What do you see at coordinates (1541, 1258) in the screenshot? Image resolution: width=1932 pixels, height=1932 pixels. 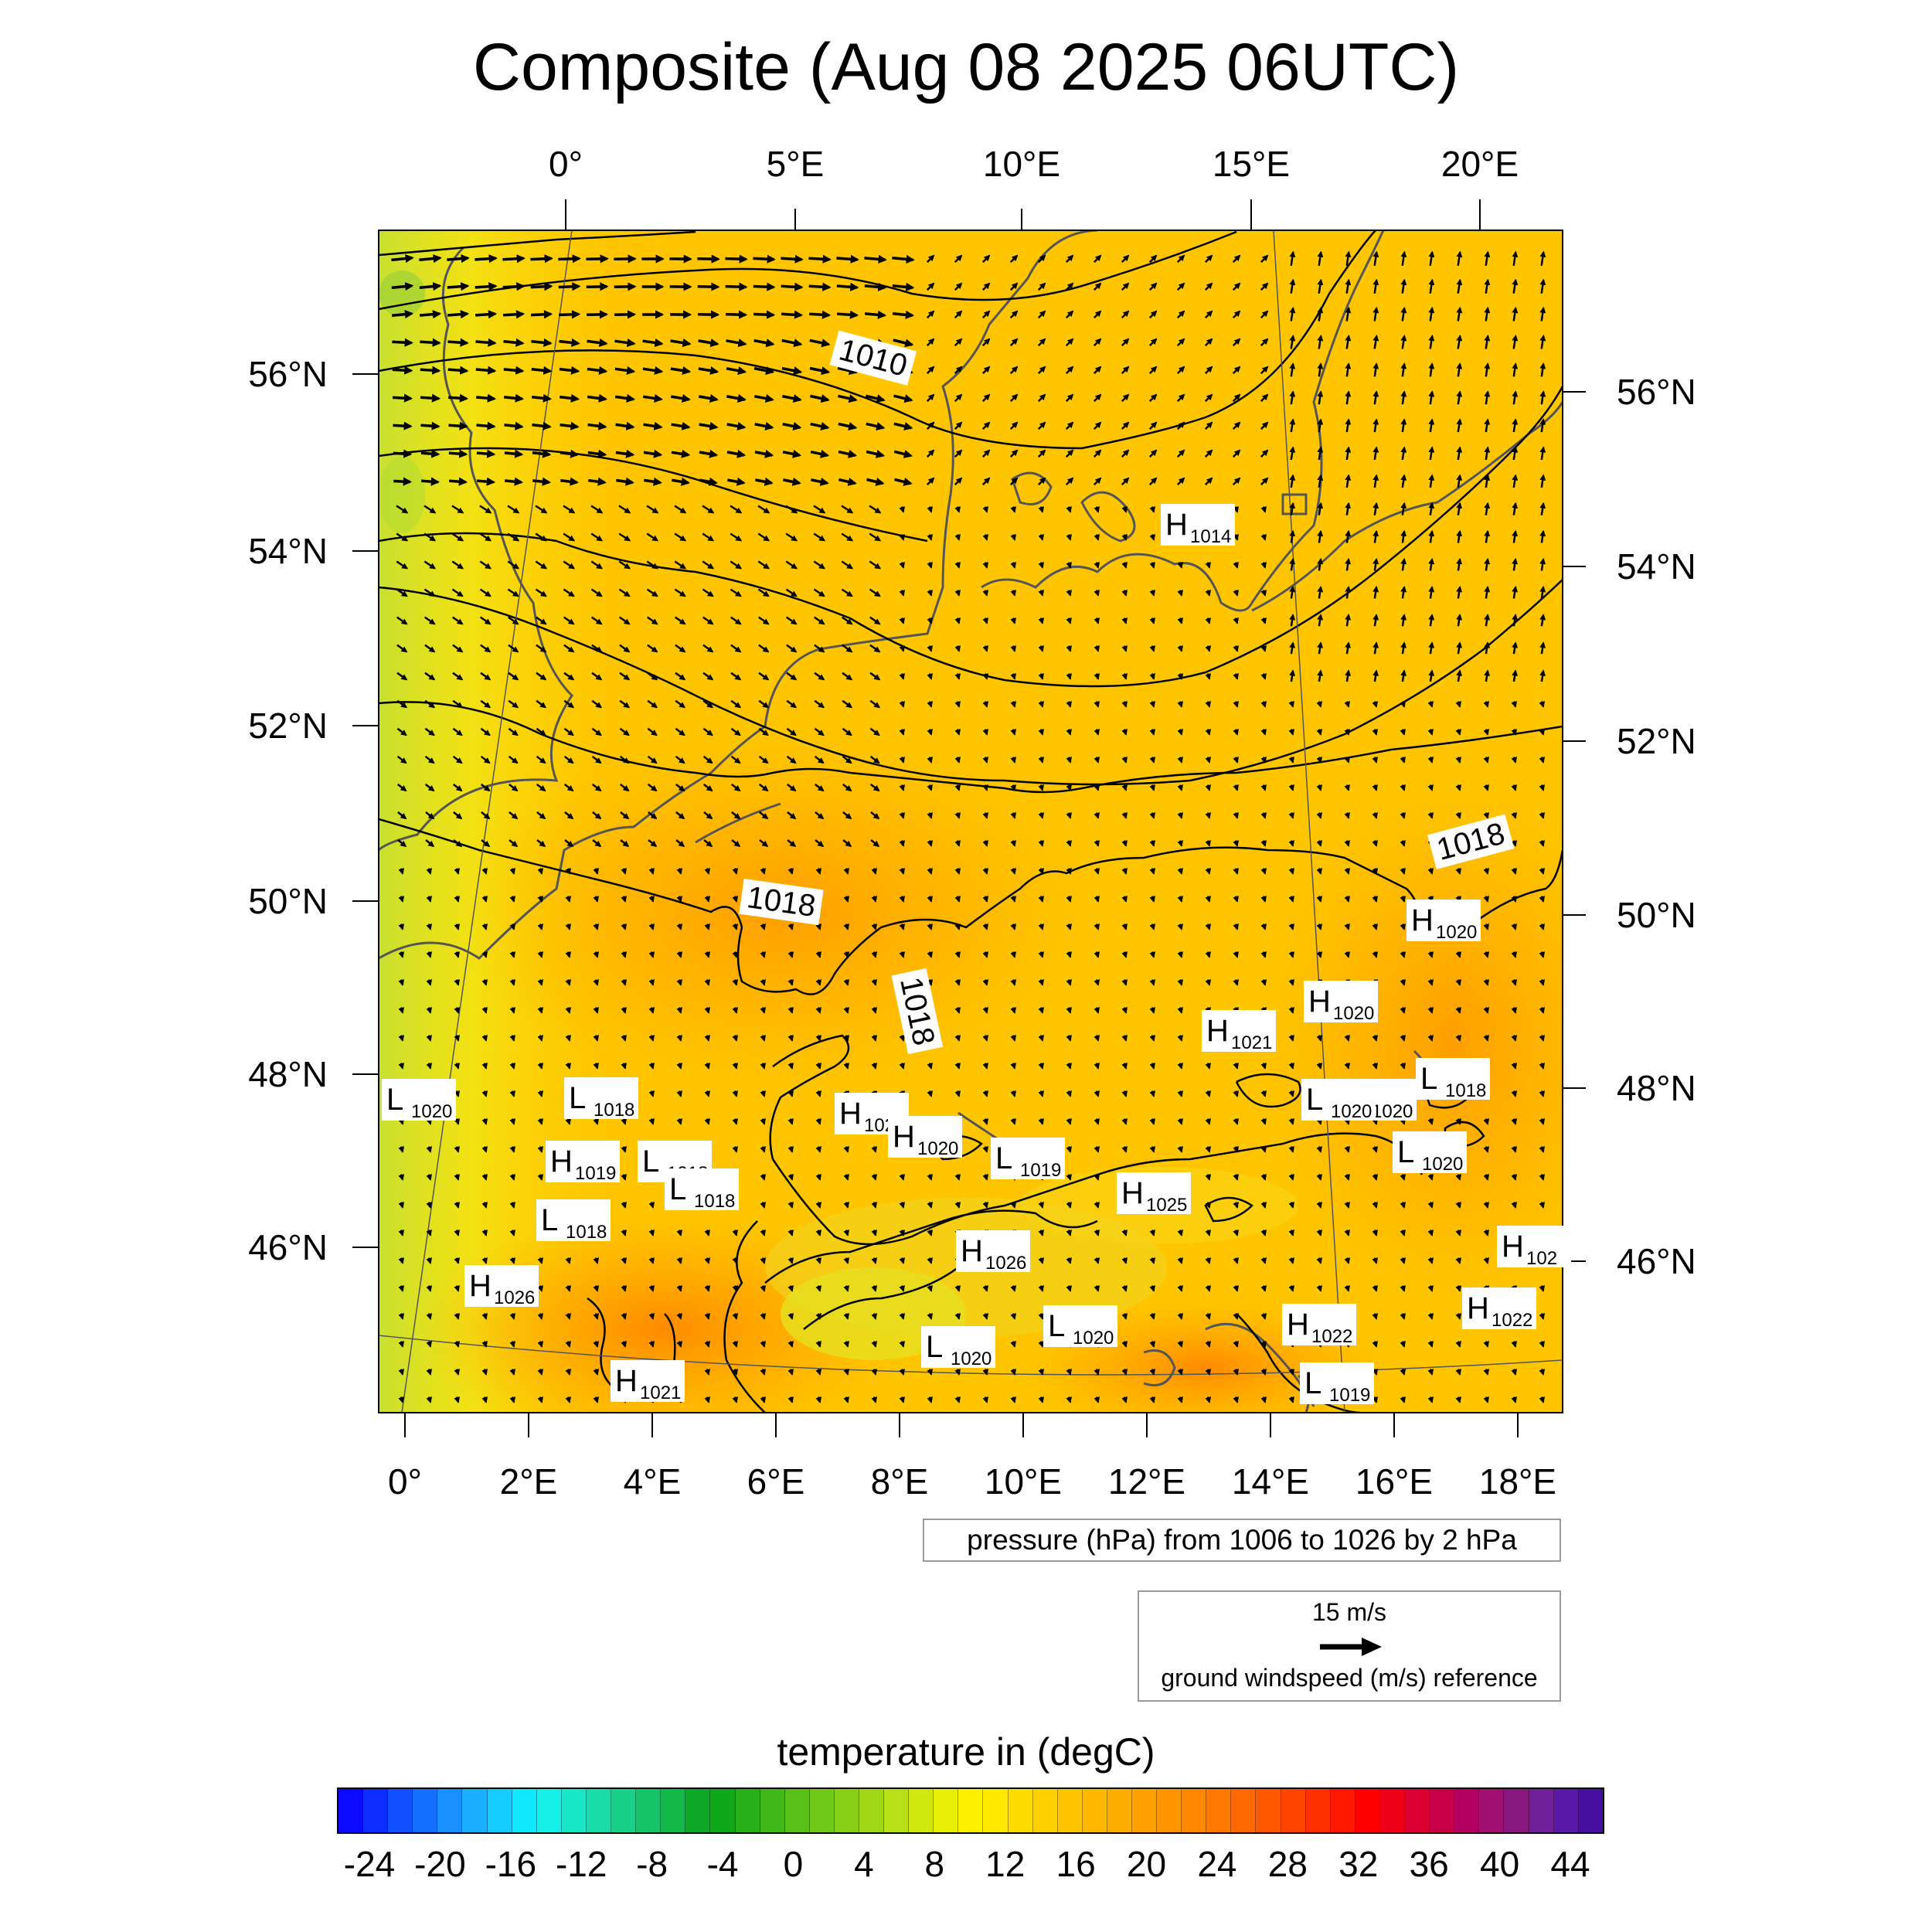 I see `svg-text: 102` at bounding box center [1541, 1258].